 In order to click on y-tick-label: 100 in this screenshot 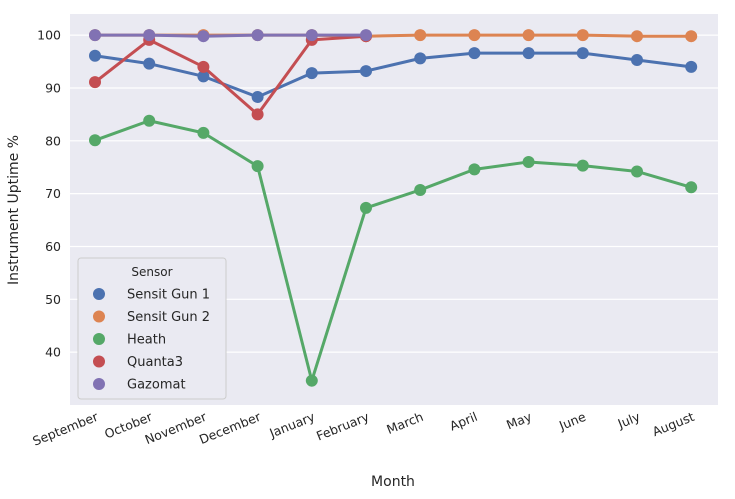, I will do `click(49, 35)`.